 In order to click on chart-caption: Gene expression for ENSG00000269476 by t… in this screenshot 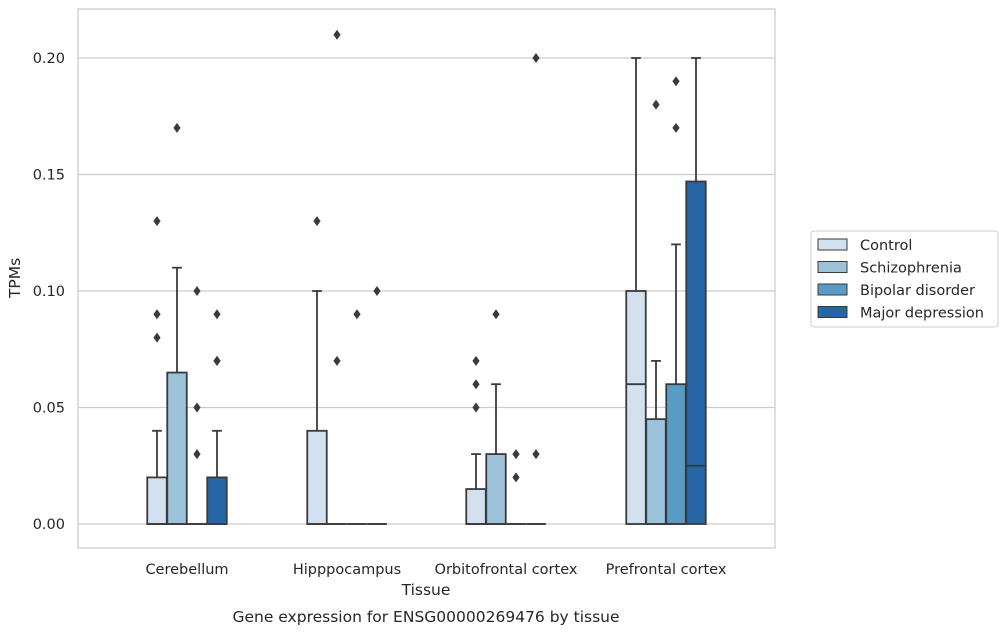, I will do `click(425, 617)`.